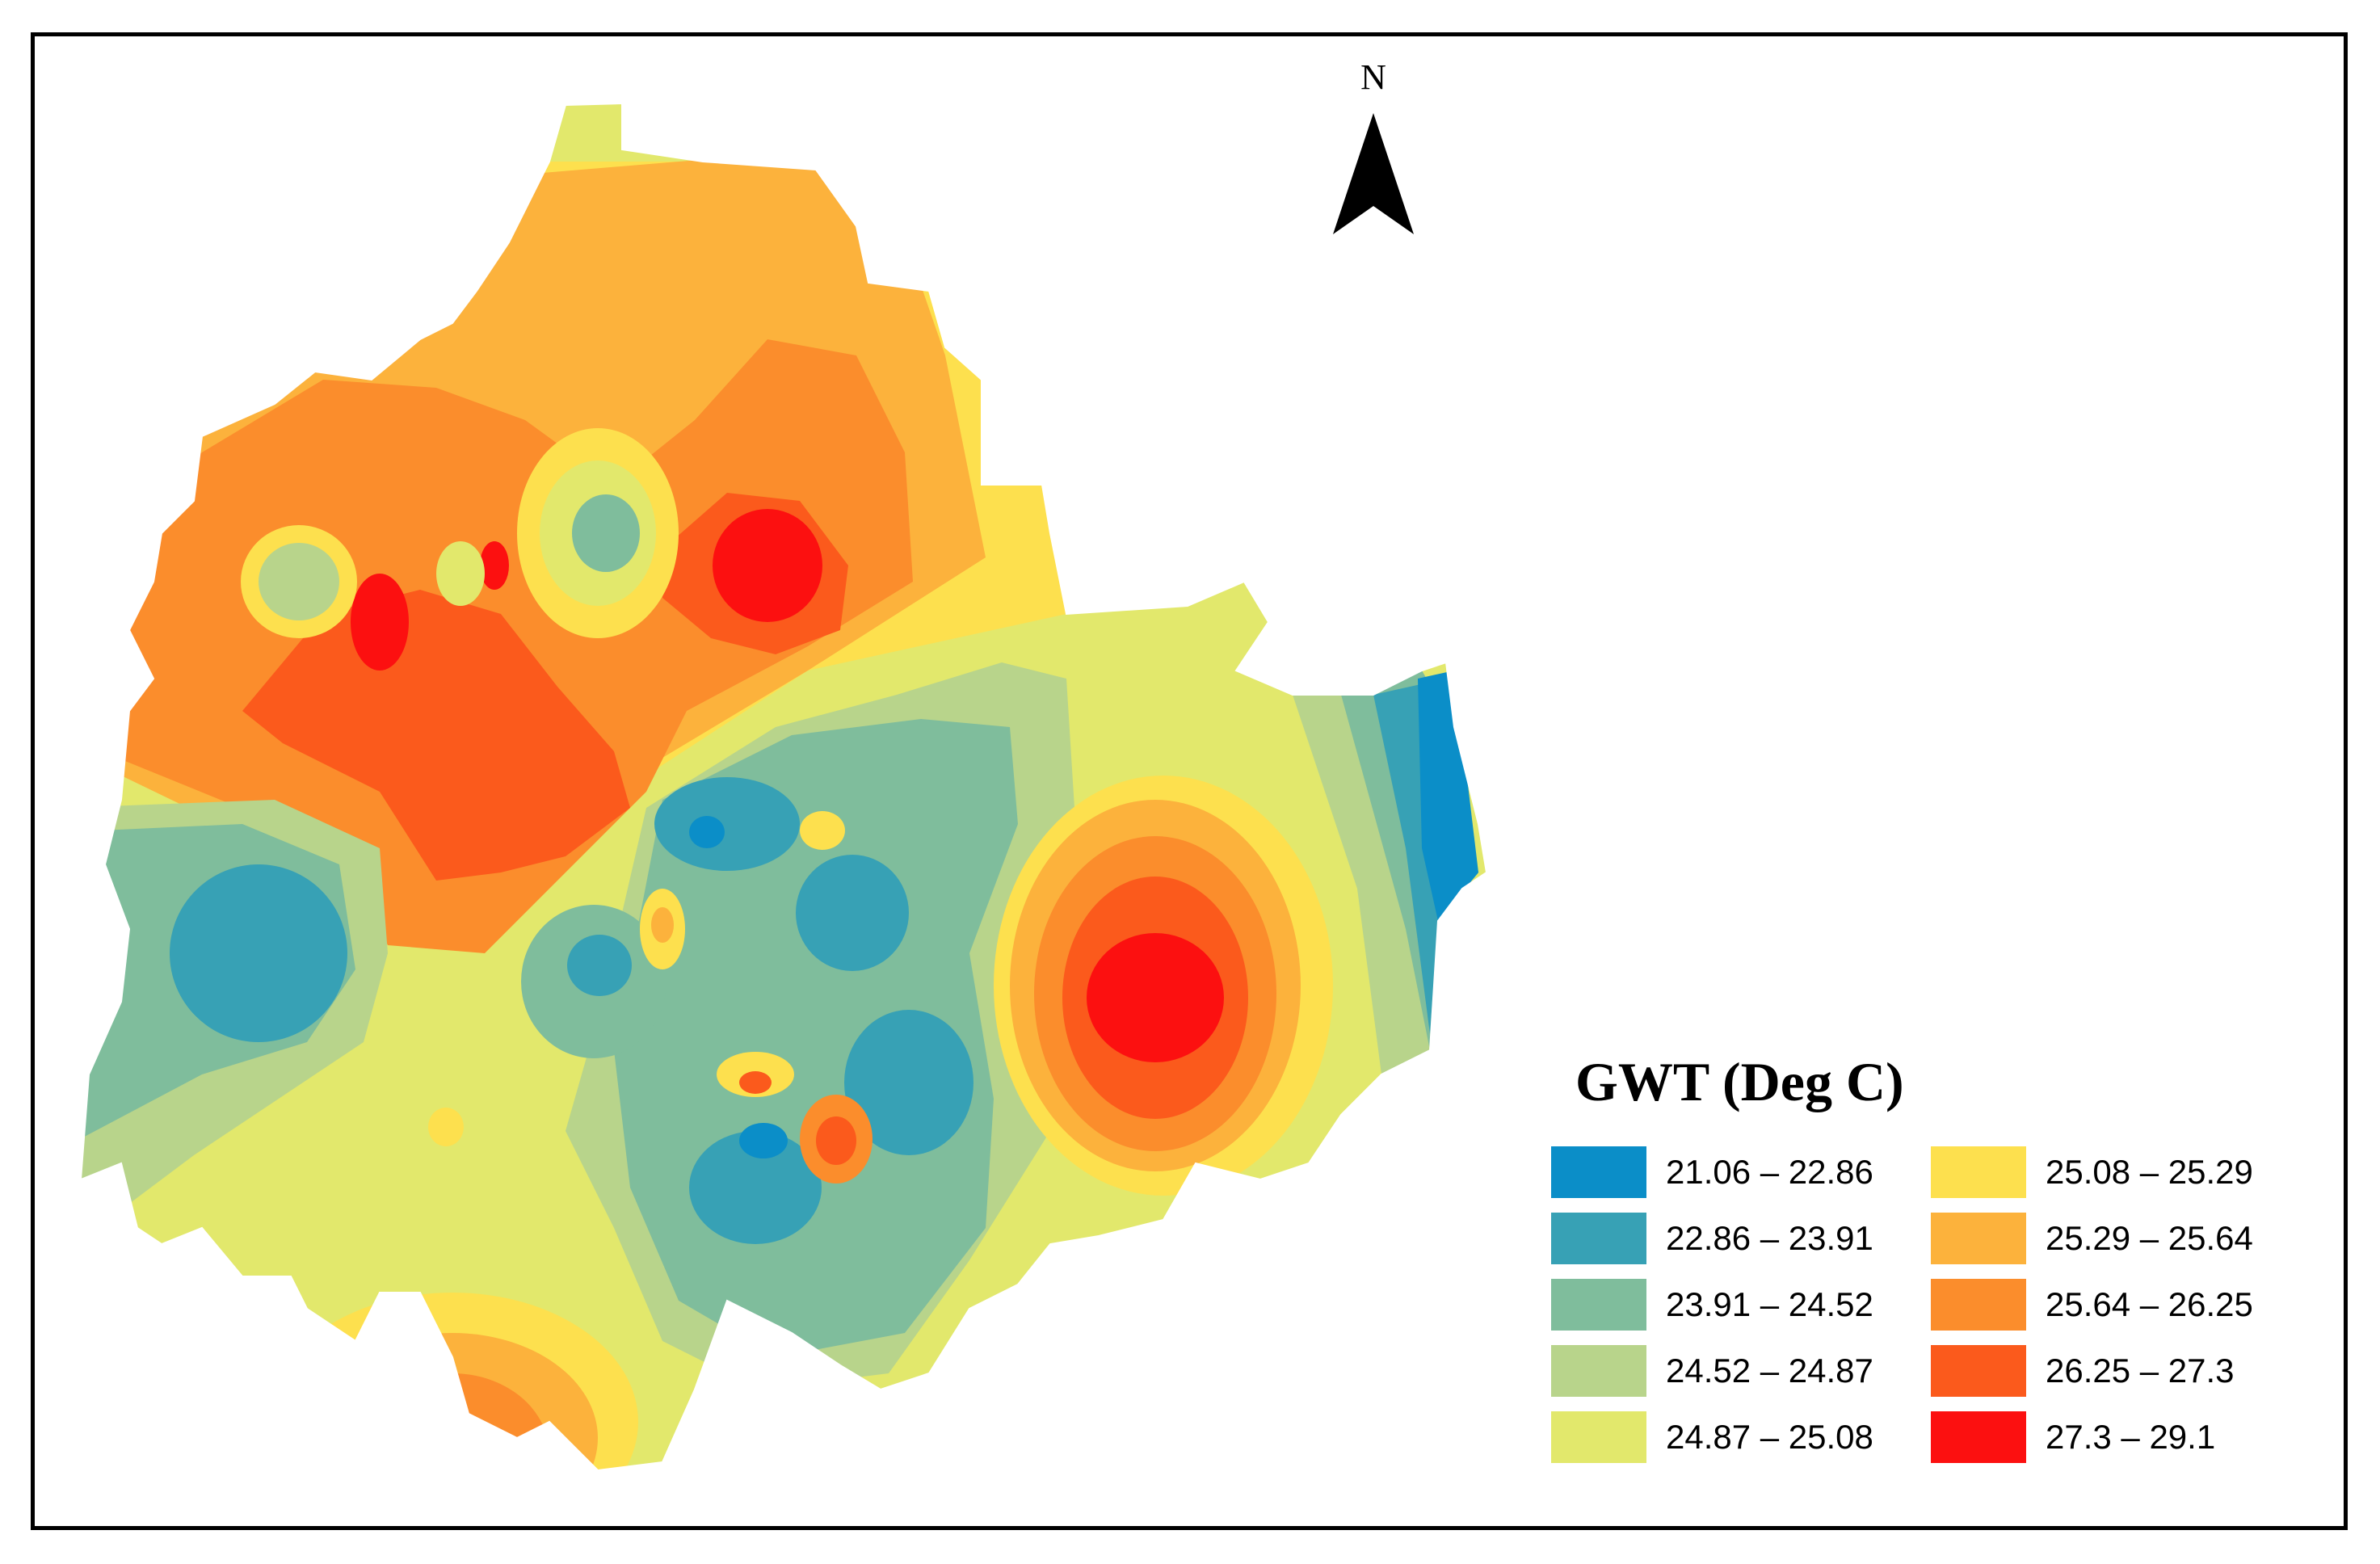 Image resolution: width=2380 pixels, height=1564 pixels. I want to click on legend-item: 24.52 – 24.87, so click(1741, 1371).